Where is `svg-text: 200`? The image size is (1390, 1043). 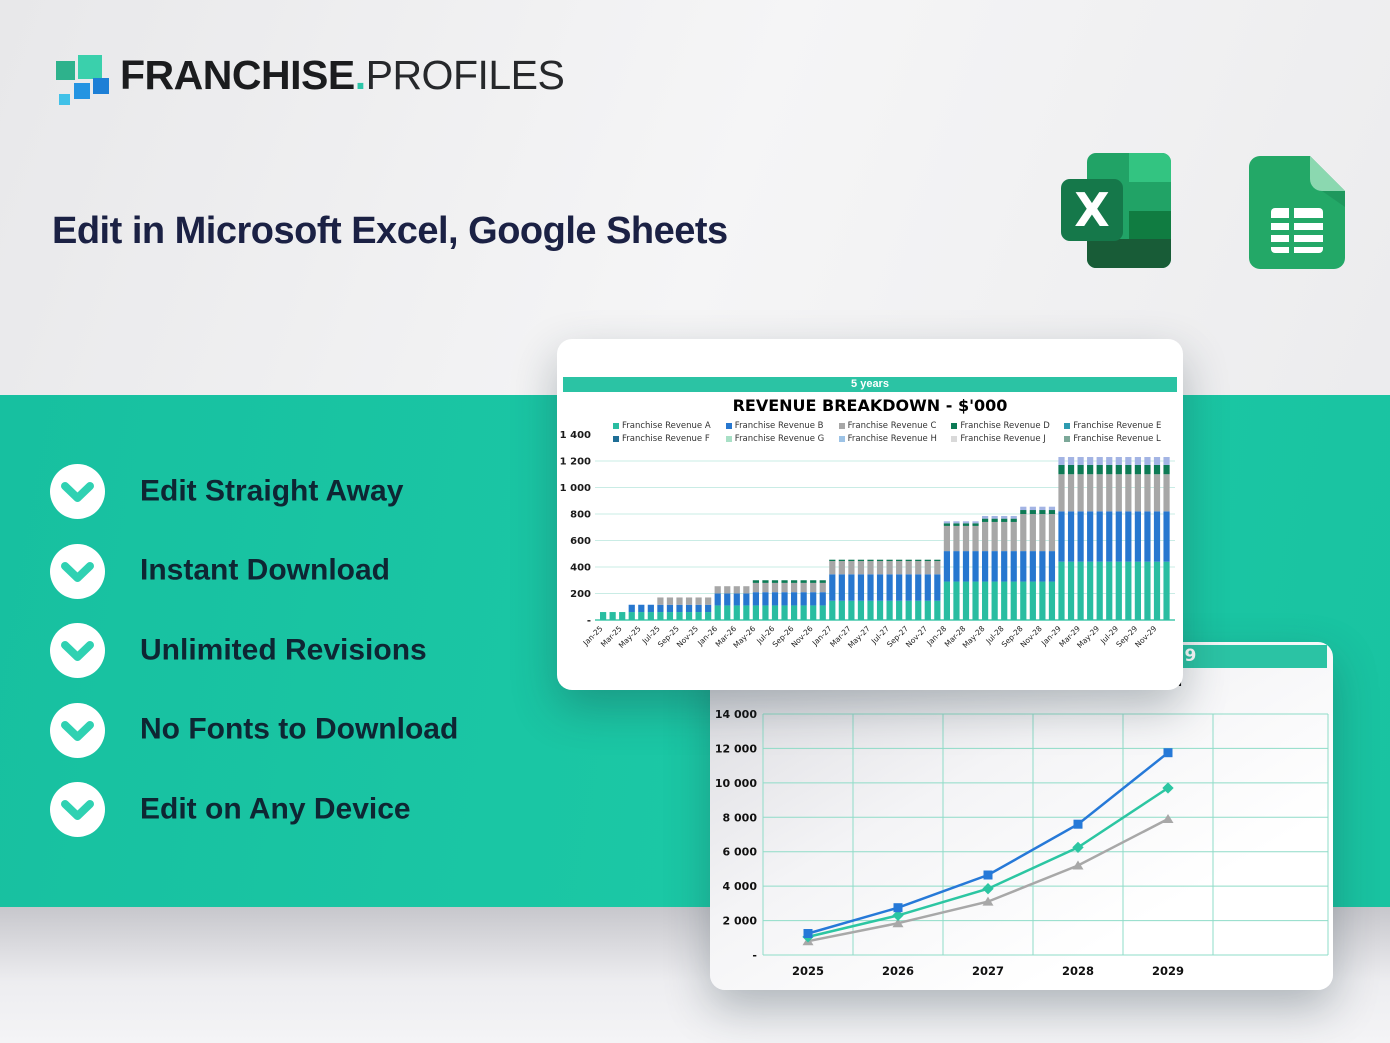 svg-text: 200 is located at coordinates (580, 594).